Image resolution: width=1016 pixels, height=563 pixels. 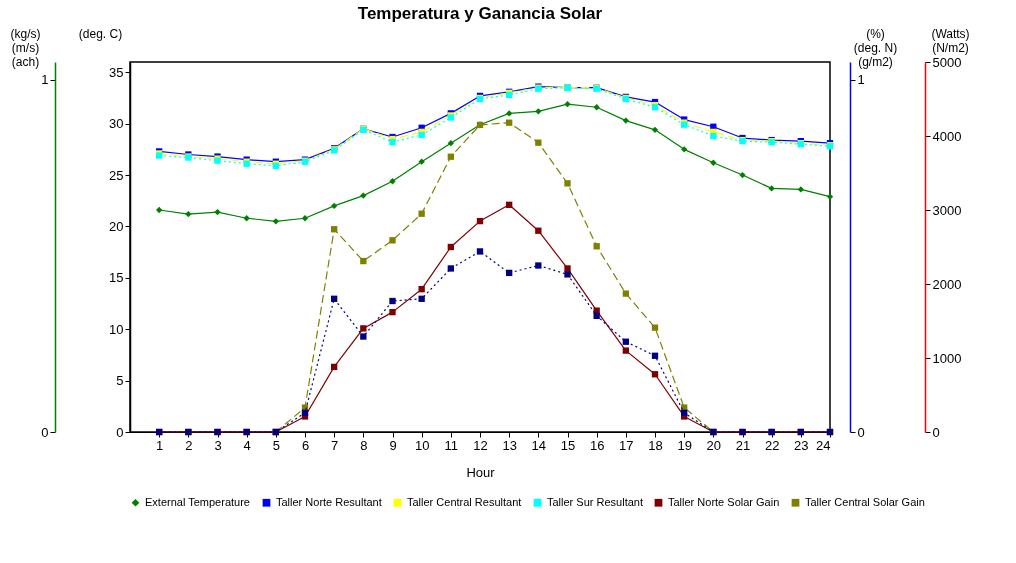 What do you see at coordinates (861, 432) in the screenshot?
I see `y3-tick-label: 0` at bounding box center [861, 432].